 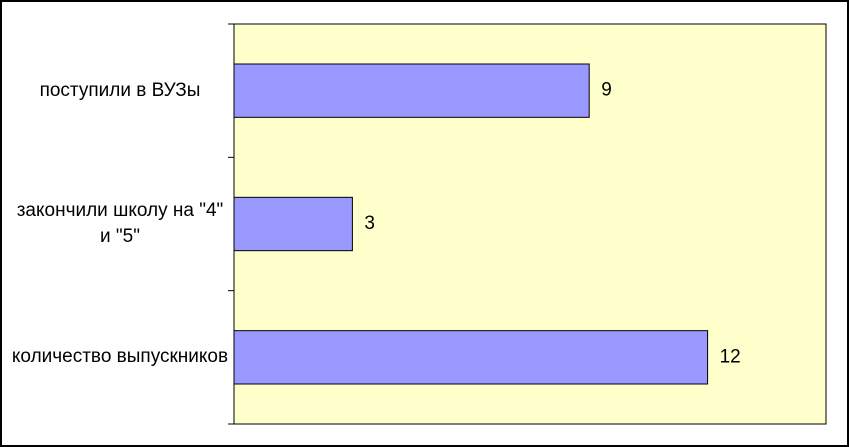 What do you see at coordinates (120, 90) in the screenshot?
I see `category-label: поступили в ВУЗы` at bounding box center [120, 90].